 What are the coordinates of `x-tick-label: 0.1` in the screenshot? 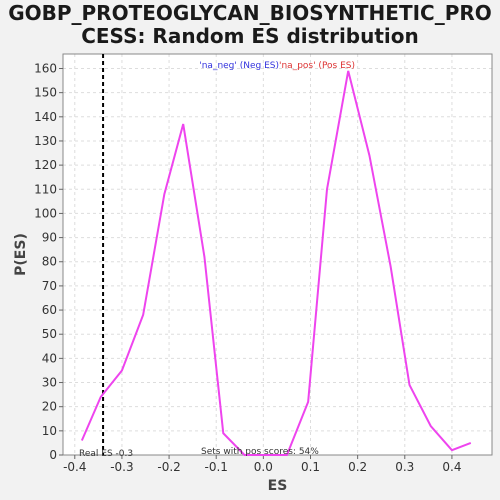 It's located at (310, 467).